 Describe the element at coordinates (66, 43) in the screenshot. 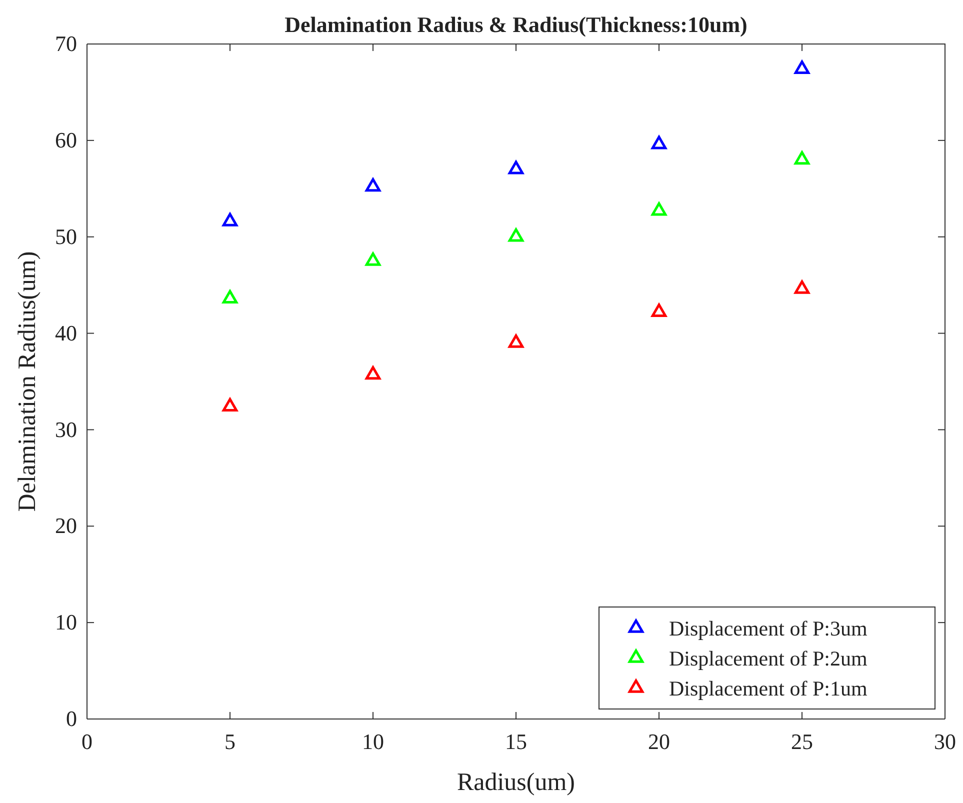

I see `y-tick-label: 70` at that location.